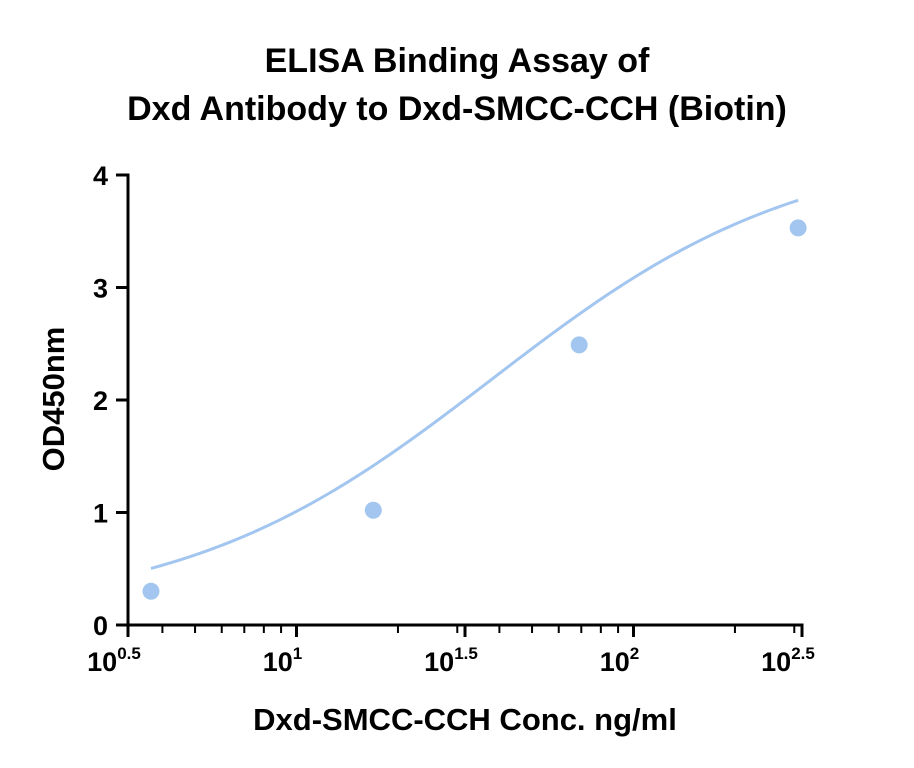 The width and height of the screenshot is (914, 768). Describe the element at coordinates (457, 109) in the screenshot. I see `chart-title-line-2: Dxd Antibody to Dxd-SMCC-CCH (Biotin)` at that location.